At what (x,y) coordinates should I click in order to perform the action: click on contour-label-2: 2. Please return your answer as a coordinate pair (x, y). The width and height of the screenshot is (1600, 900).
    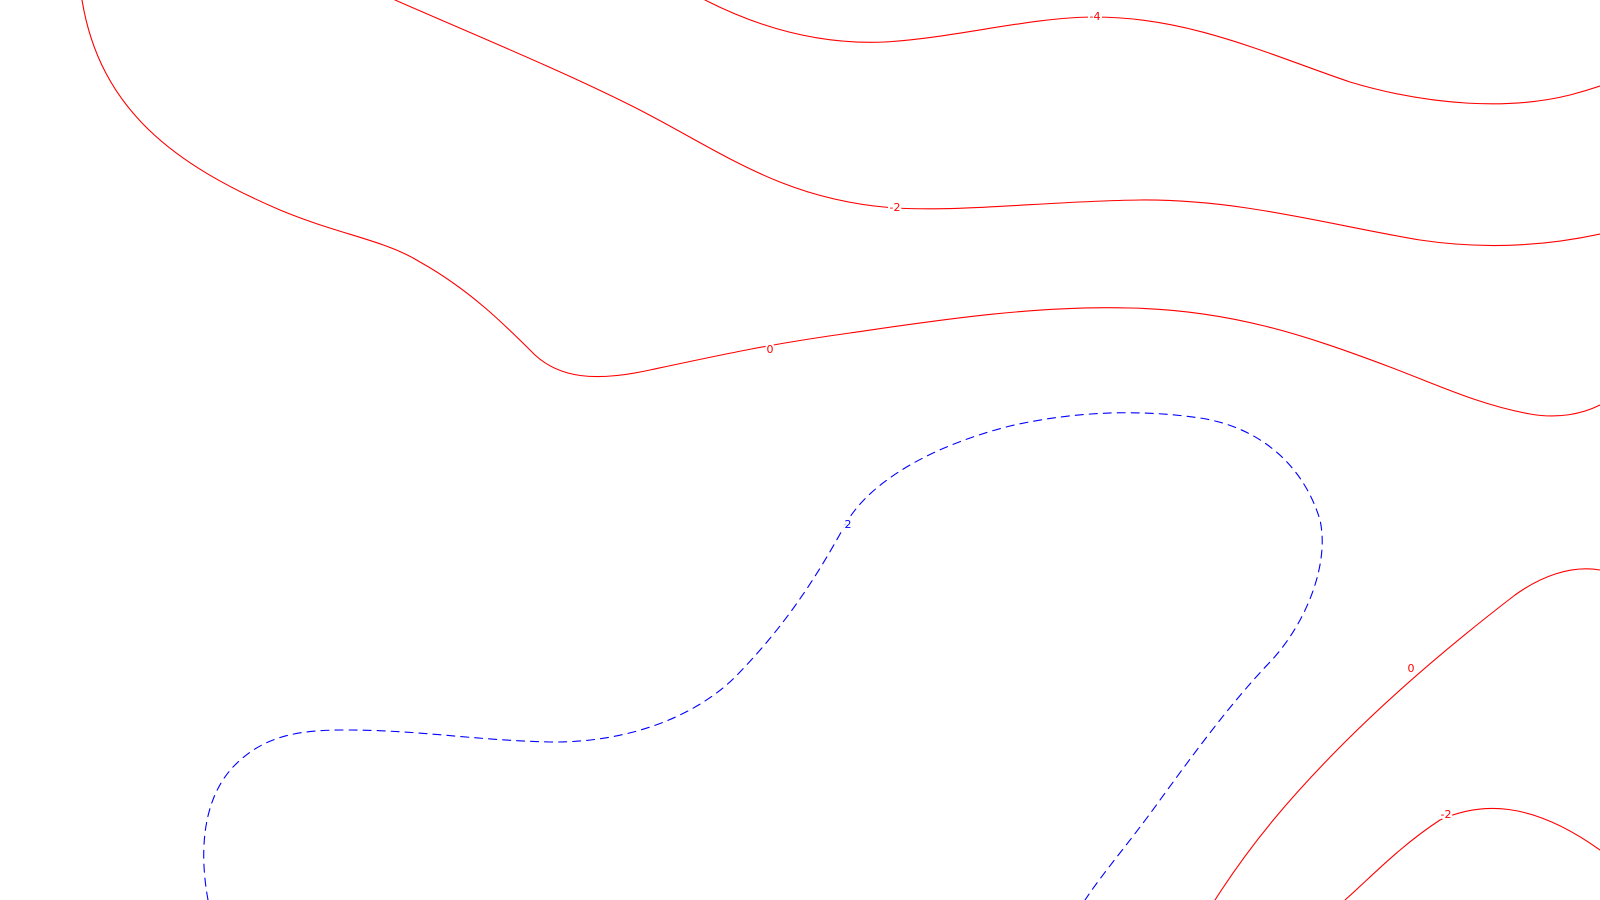
    Looking at the image, I should click on (848, 524).